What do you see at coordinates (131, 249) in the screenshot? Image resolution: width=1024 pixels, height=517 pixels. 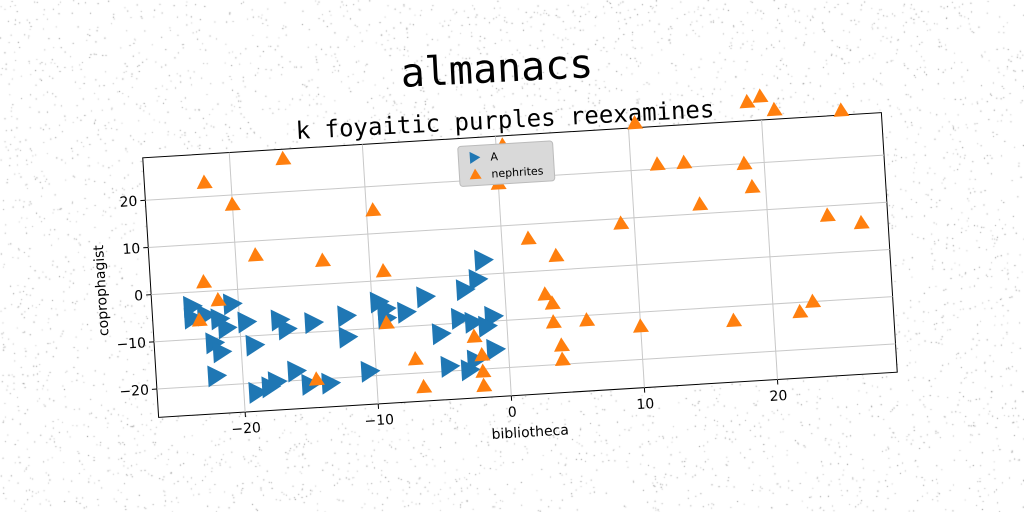 I see `y-tick-label: 10` at bounding box center [131, 249].